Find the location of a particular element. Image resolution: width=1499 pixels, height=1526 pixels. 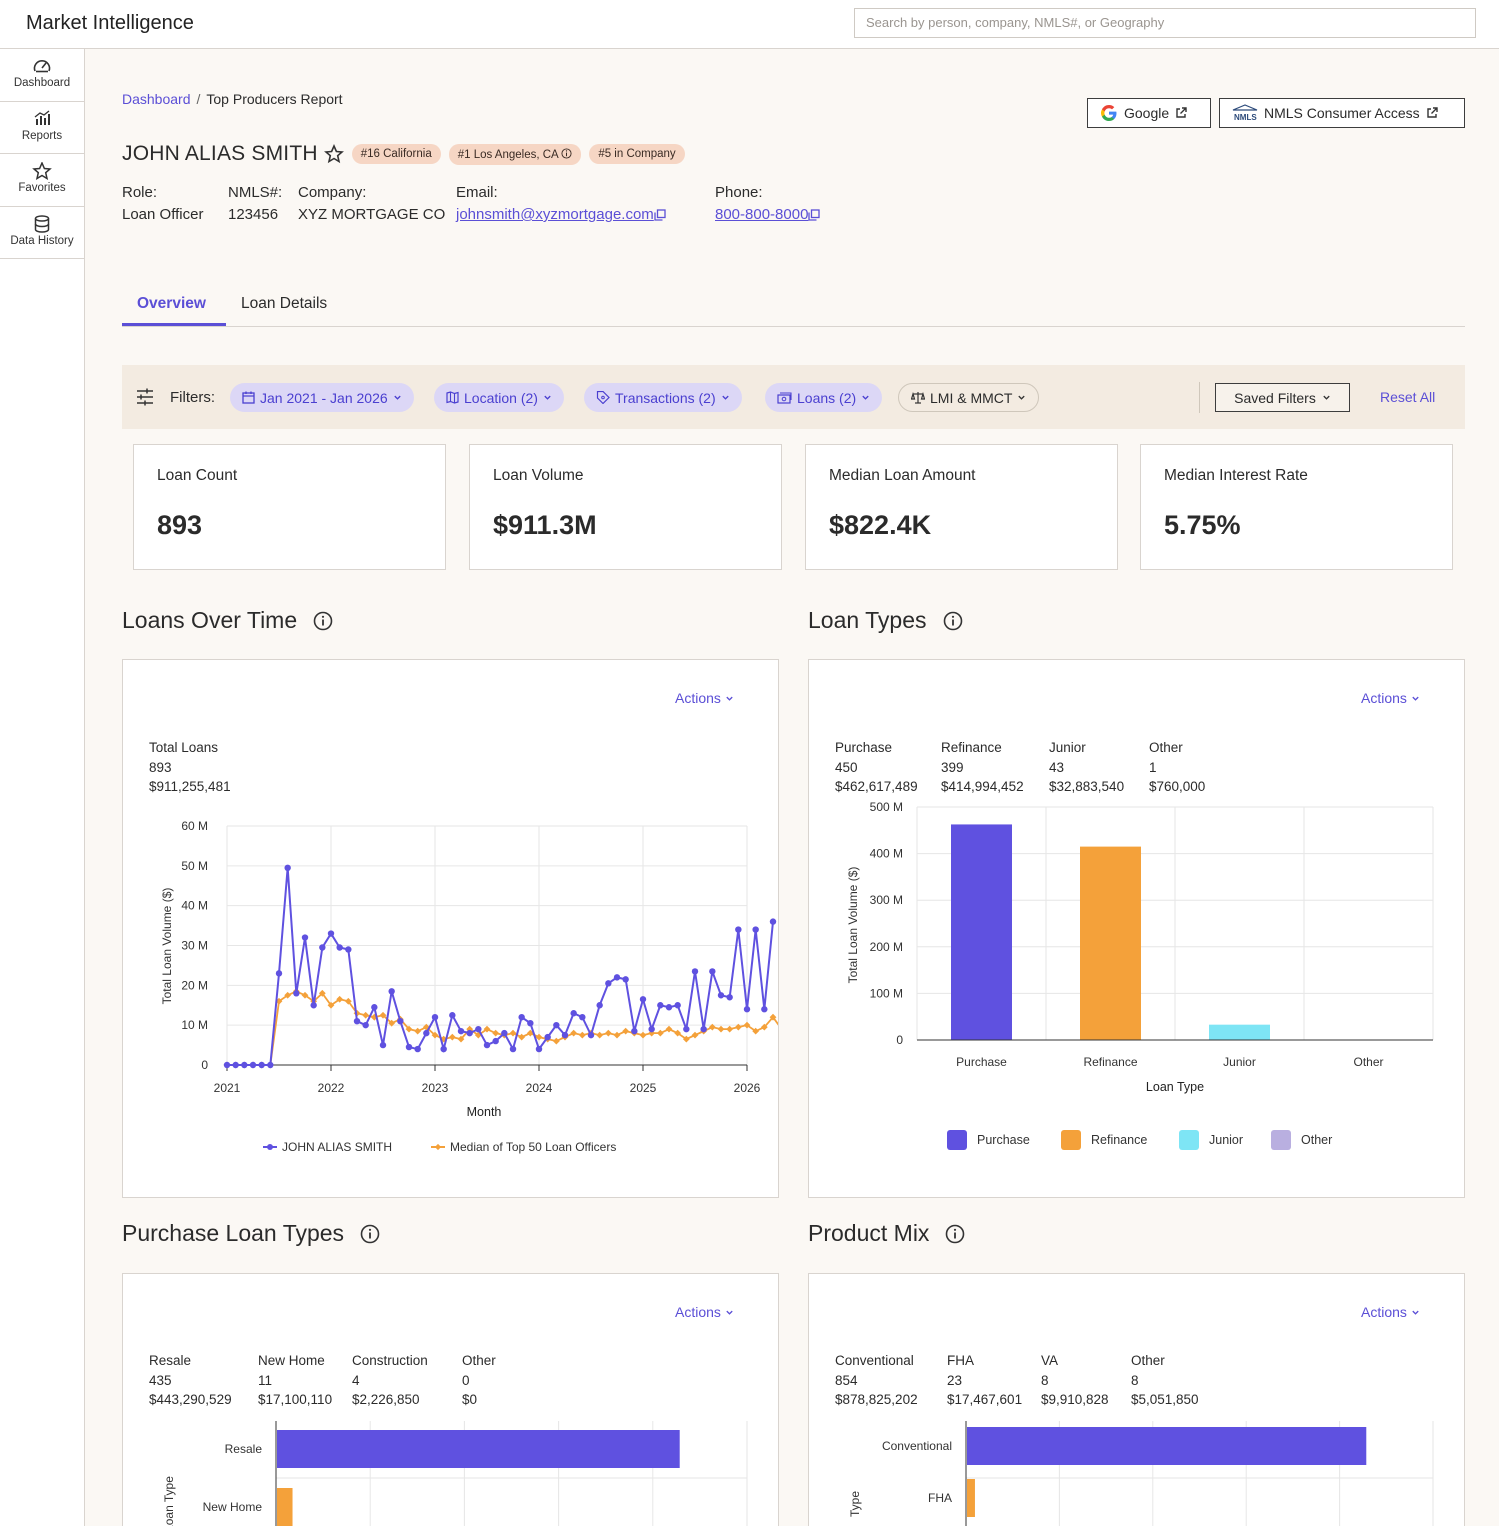

app-title: Market Intelligence is located at coordinates (110, 23).